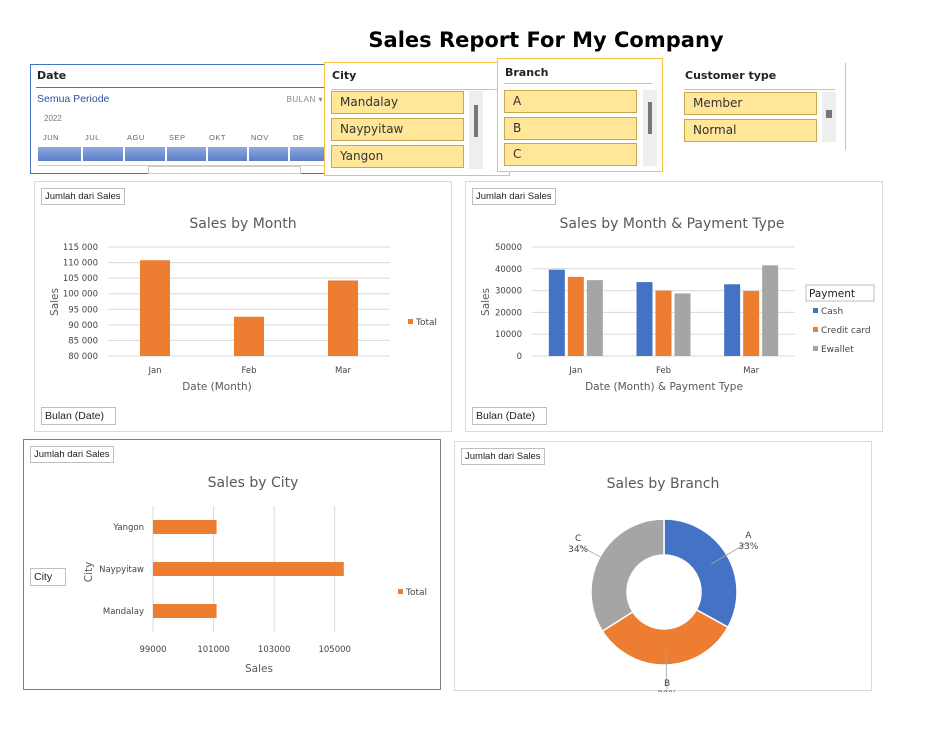  Describe the element at coordinates (731, 75) in the screenshot. I see `customer-slicer-header: Customer type` at that location.